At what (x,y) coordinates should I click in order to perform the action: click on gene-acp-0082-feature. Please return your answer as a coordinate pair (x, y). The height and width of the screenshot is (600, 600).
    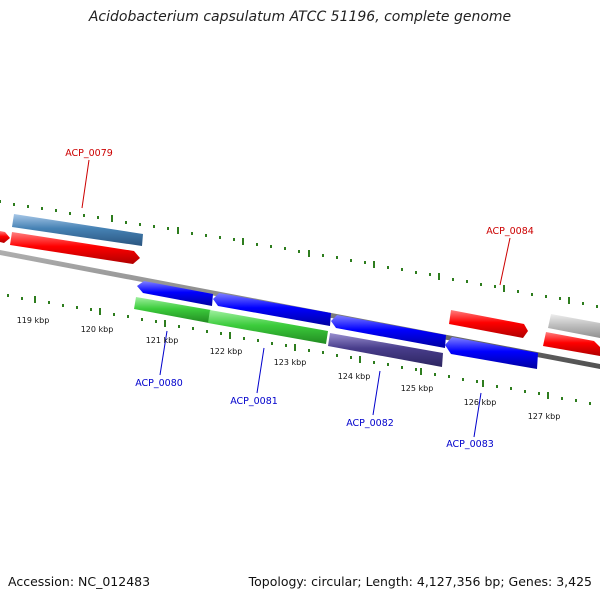
    Looking at the image, I should click on (385, 350).